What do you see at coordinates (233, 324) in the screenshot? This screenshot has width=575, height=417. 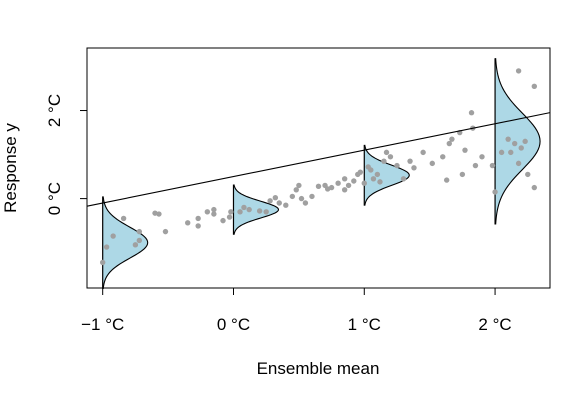 I see `x-tick-label: 0 °C` at bounding box center [233, 324].